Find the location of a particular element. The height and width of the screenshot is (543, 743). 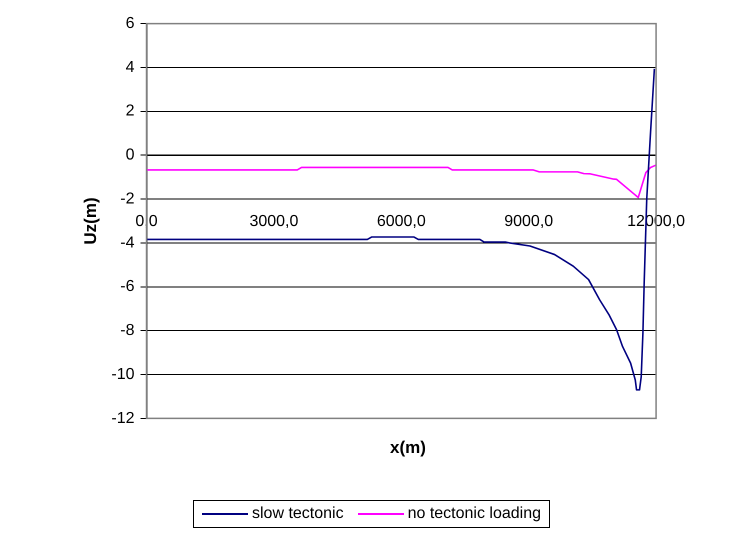

y-tick-label: -2 is located at coordinates (127, 199).